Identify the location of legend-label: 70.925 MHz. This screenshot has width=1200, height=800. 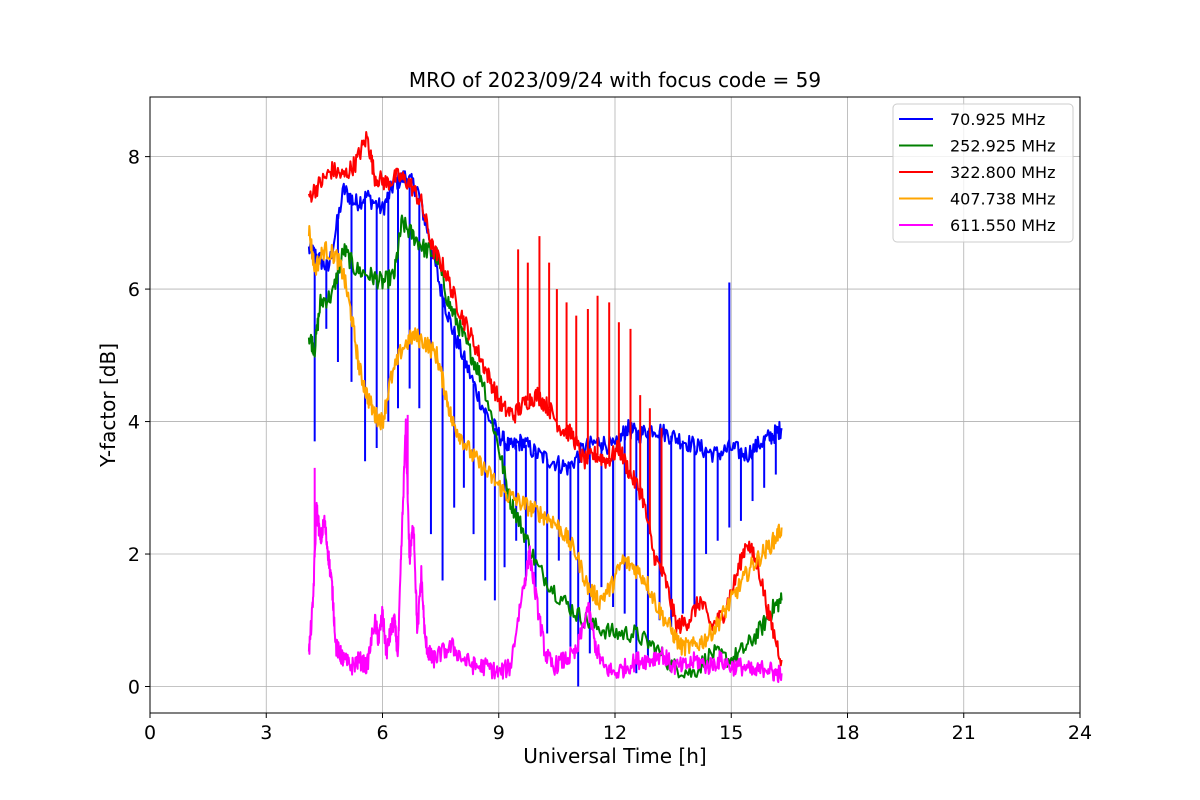
(997, 119).